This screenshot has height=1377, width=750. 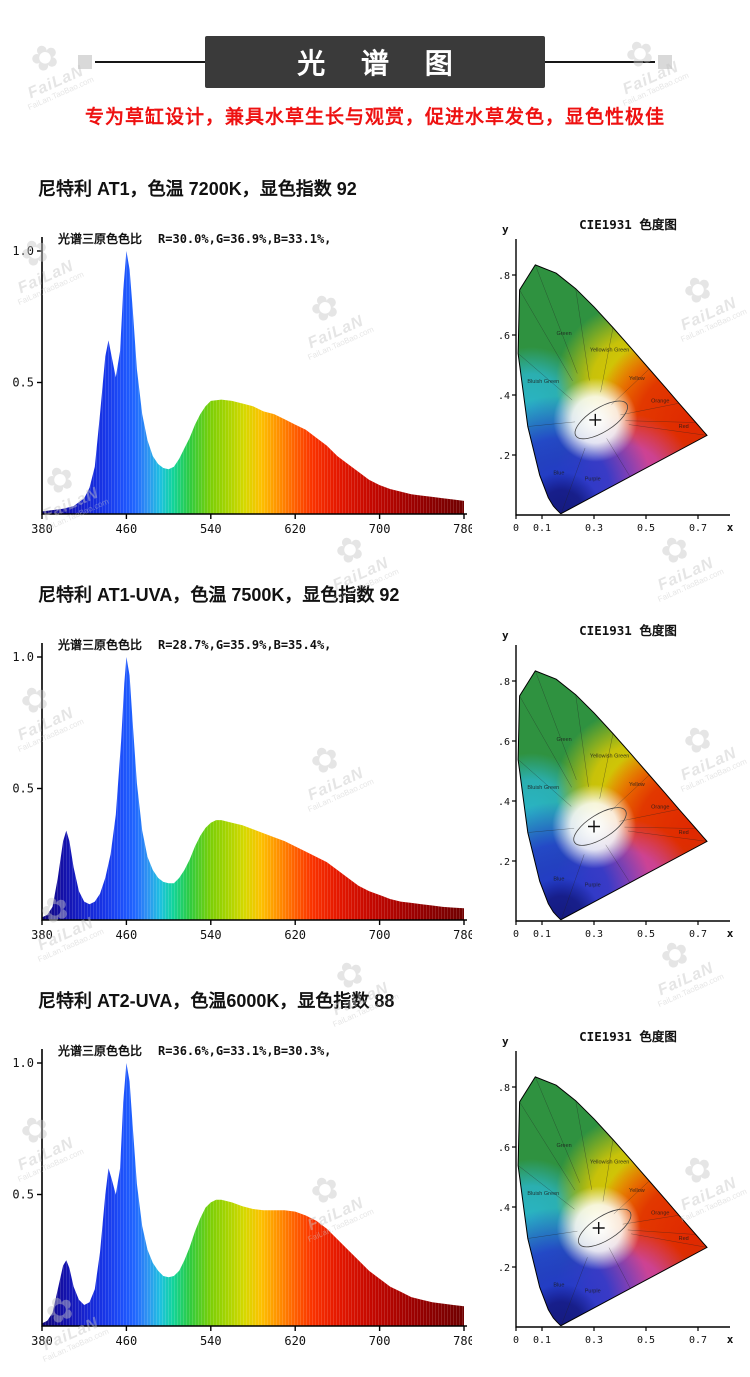 I want to click on page-title: 光 谱 图, so click(x=375, y=62).